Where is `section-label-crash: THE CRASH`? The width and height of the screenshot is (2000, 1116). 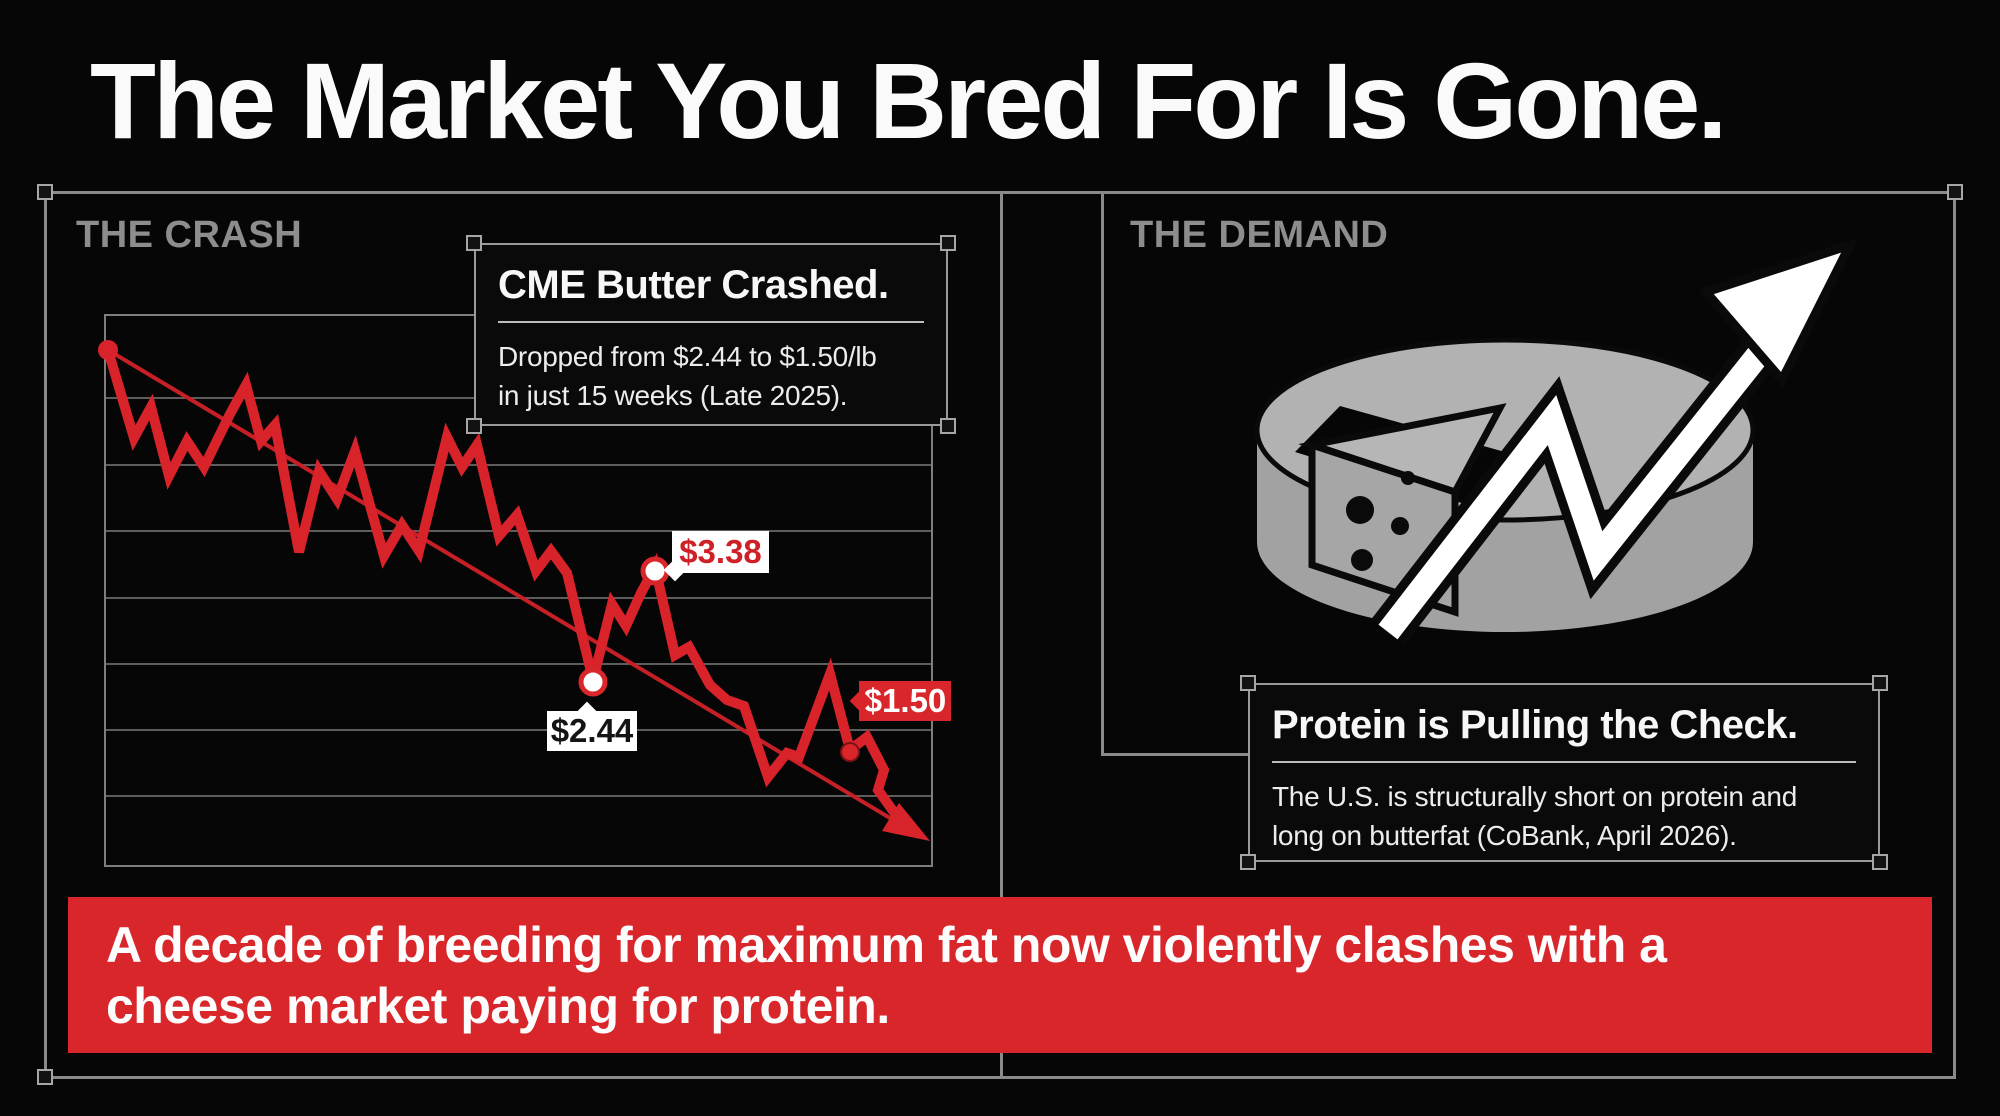
section-label-crash: THE CRASH is located at coordinates (189, 235).